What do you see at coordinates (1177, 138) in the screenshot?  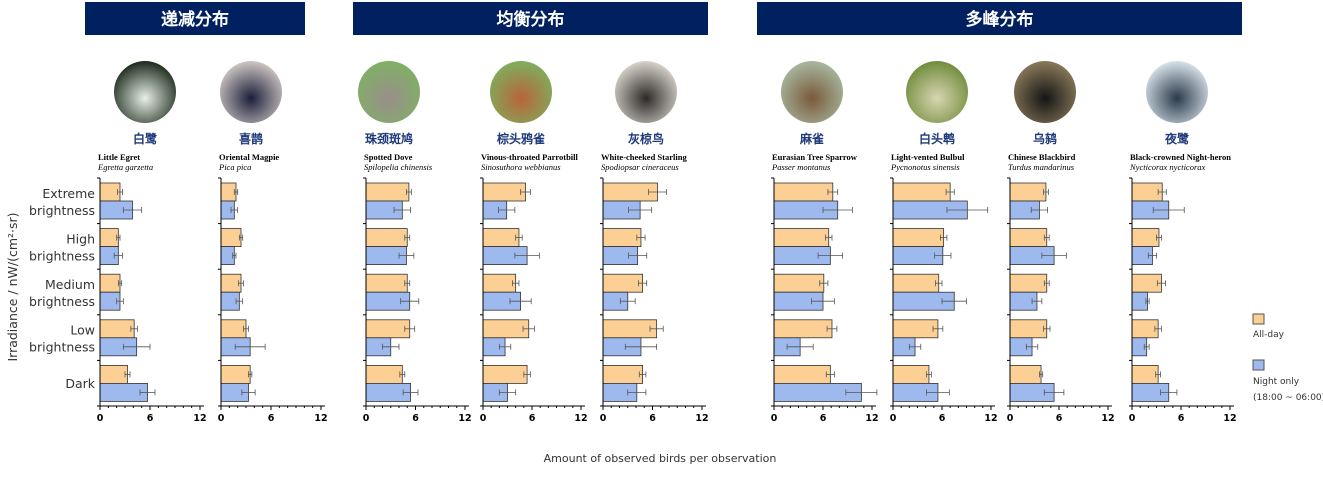 I see `bird-chinese-name: 夜鹭` at bounding box center [1177, 138].